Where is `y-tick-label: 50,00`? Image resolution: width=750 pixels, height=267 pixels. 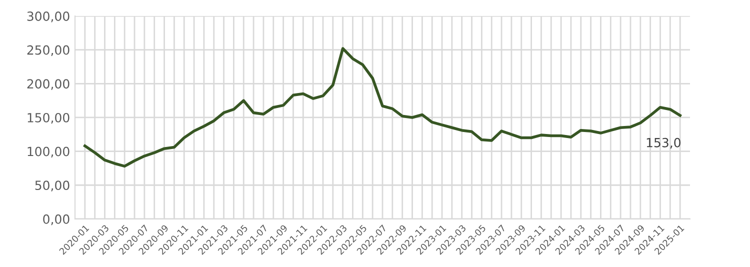 y-tick-label: 50,00 is located at coordinates (52, 186).